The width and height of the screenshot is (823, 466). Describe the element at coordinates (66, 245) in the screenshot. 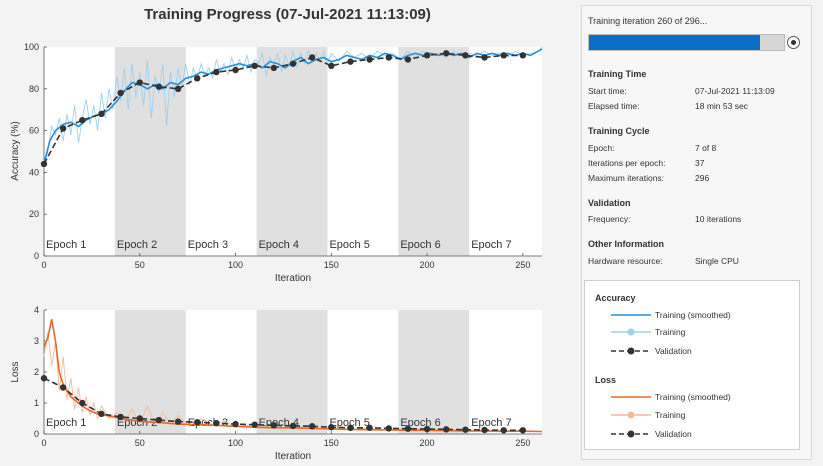

I see `acc-epoch-label: Epoch 1` at that location.